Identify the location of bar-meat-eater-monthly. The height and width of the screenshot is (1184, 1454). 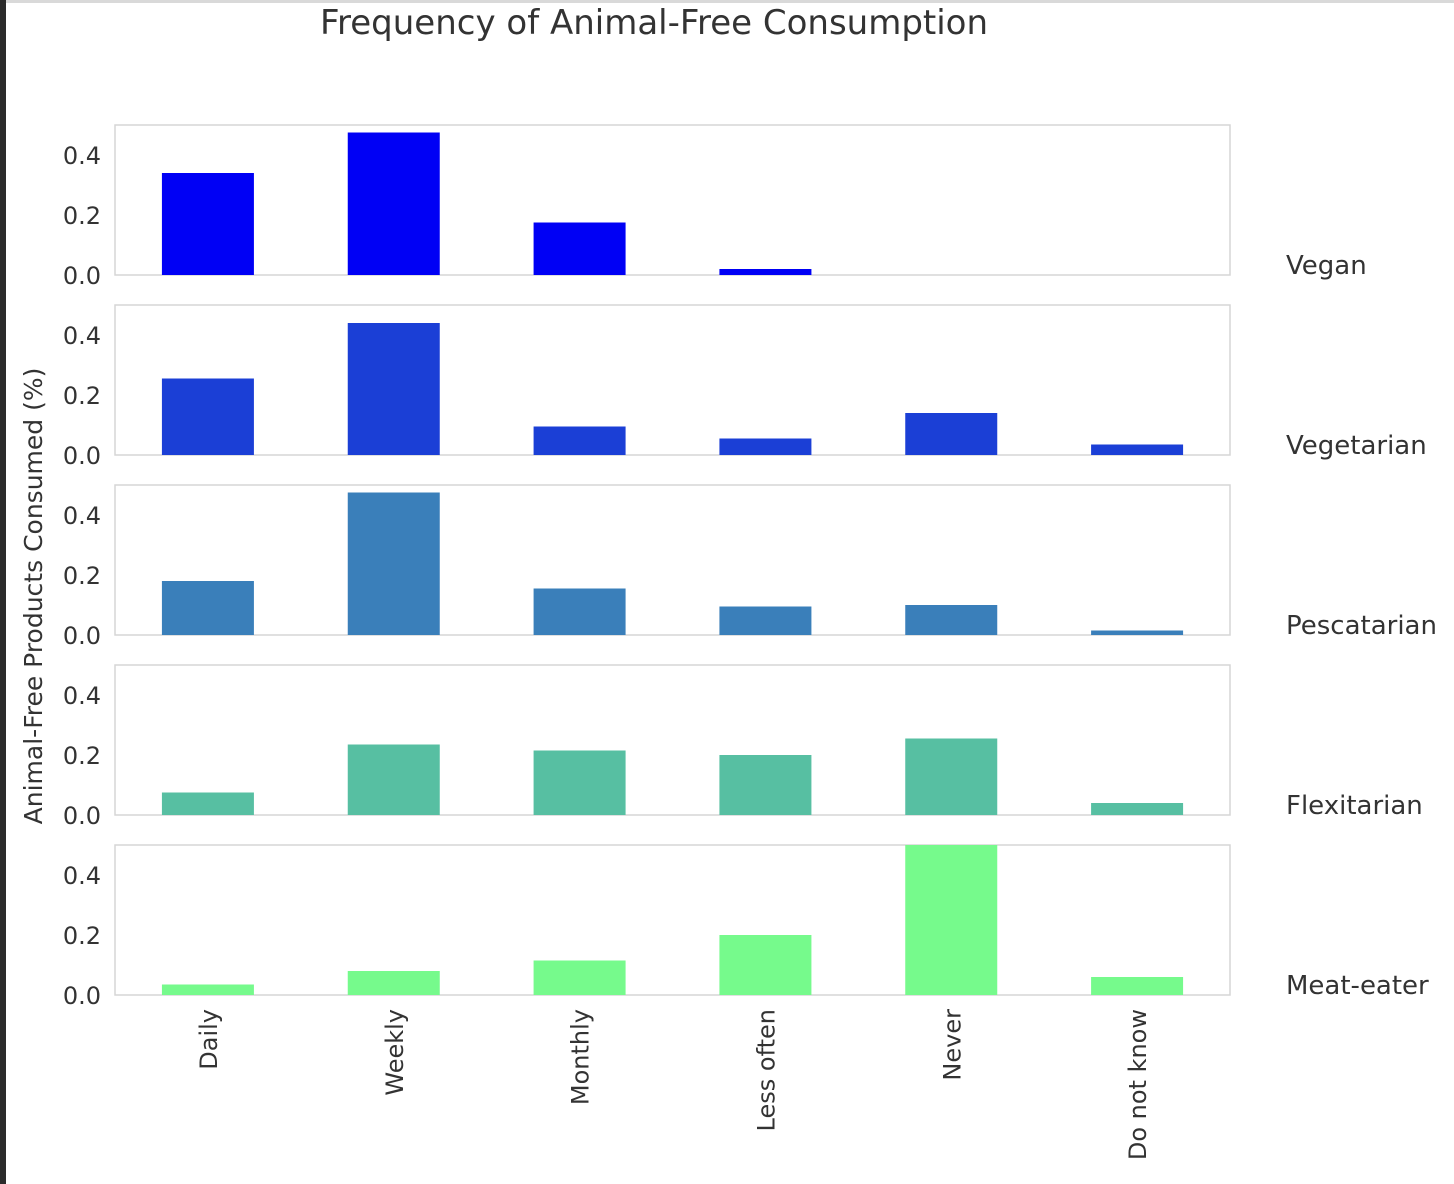
(579, 977).